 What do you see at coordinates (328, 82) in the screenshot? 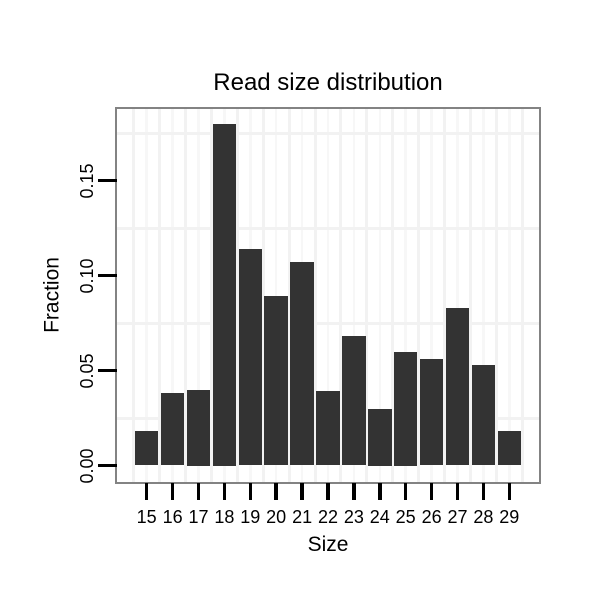
I see `chart-title: Read size distribution` at bounding box center [328, 82].